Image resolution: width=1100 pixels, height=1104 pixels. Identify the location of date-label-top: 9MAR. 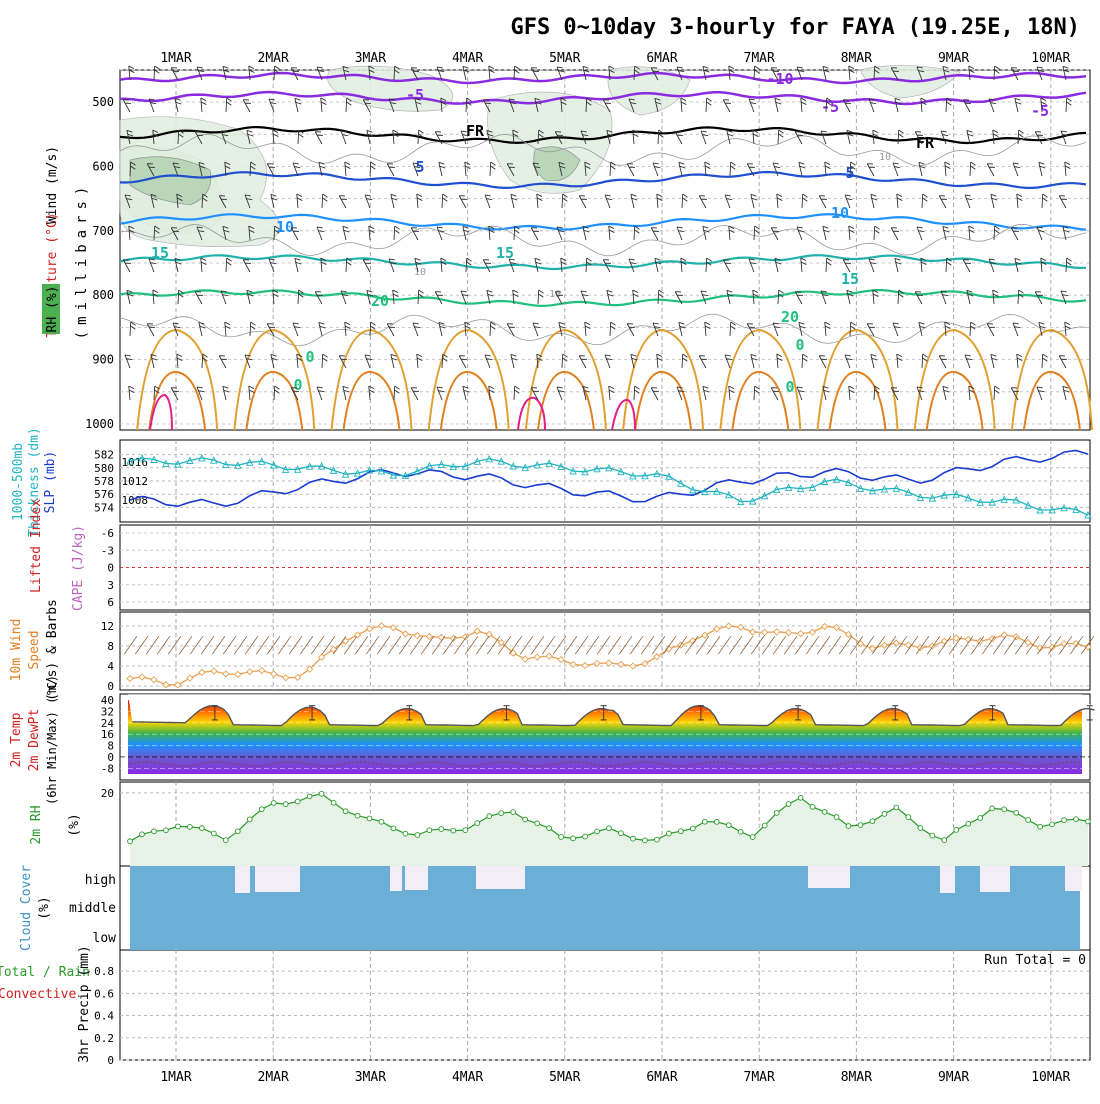
(953, 58).